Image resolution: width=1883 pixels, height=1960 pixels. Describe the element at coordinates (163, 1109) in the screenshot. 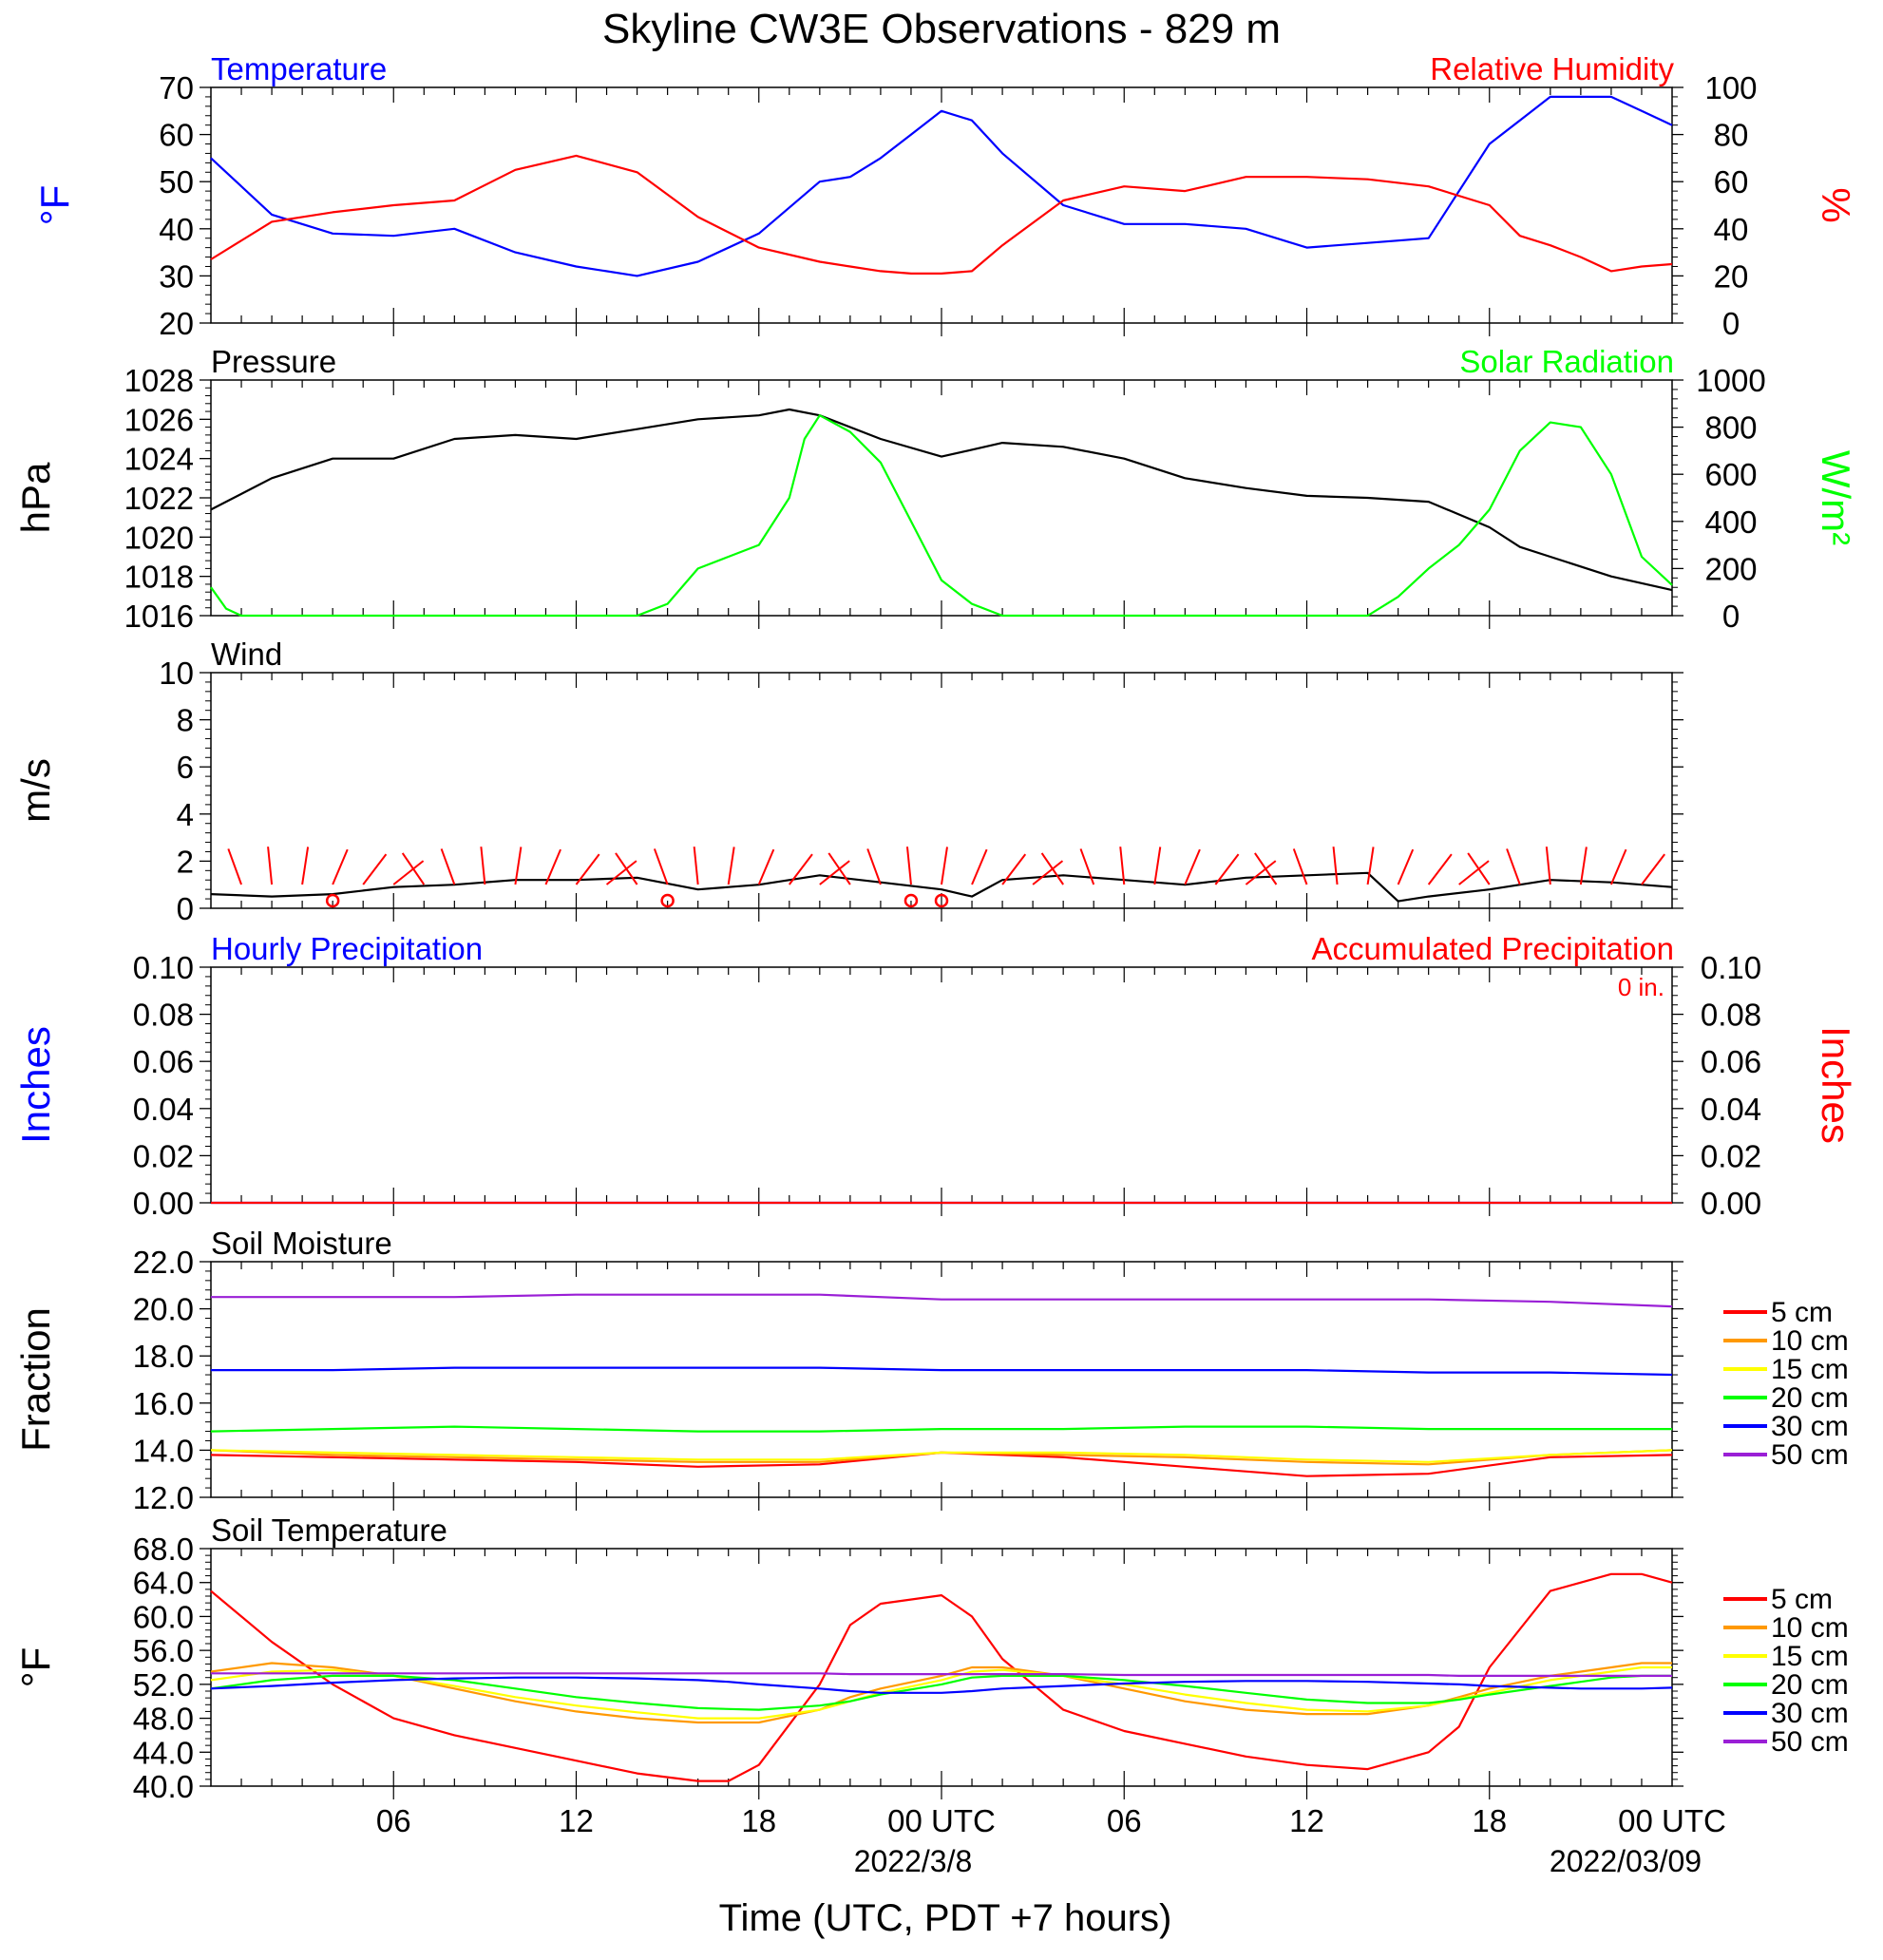

I see `y-tick-label: 0.04` at that location.